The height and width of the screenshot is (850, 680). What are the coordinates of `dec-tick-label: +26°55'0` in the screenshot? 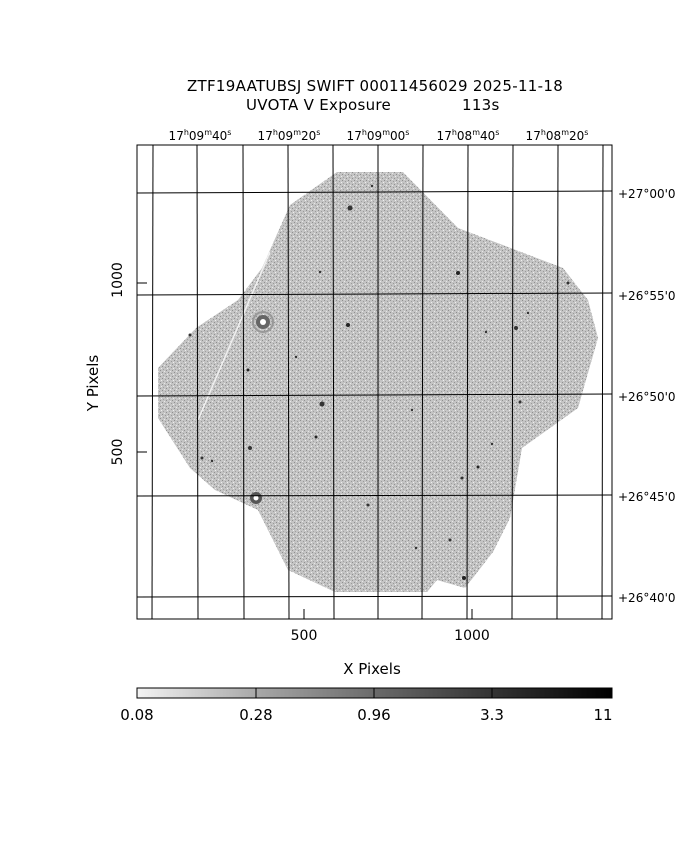 It's located at (647, 296).